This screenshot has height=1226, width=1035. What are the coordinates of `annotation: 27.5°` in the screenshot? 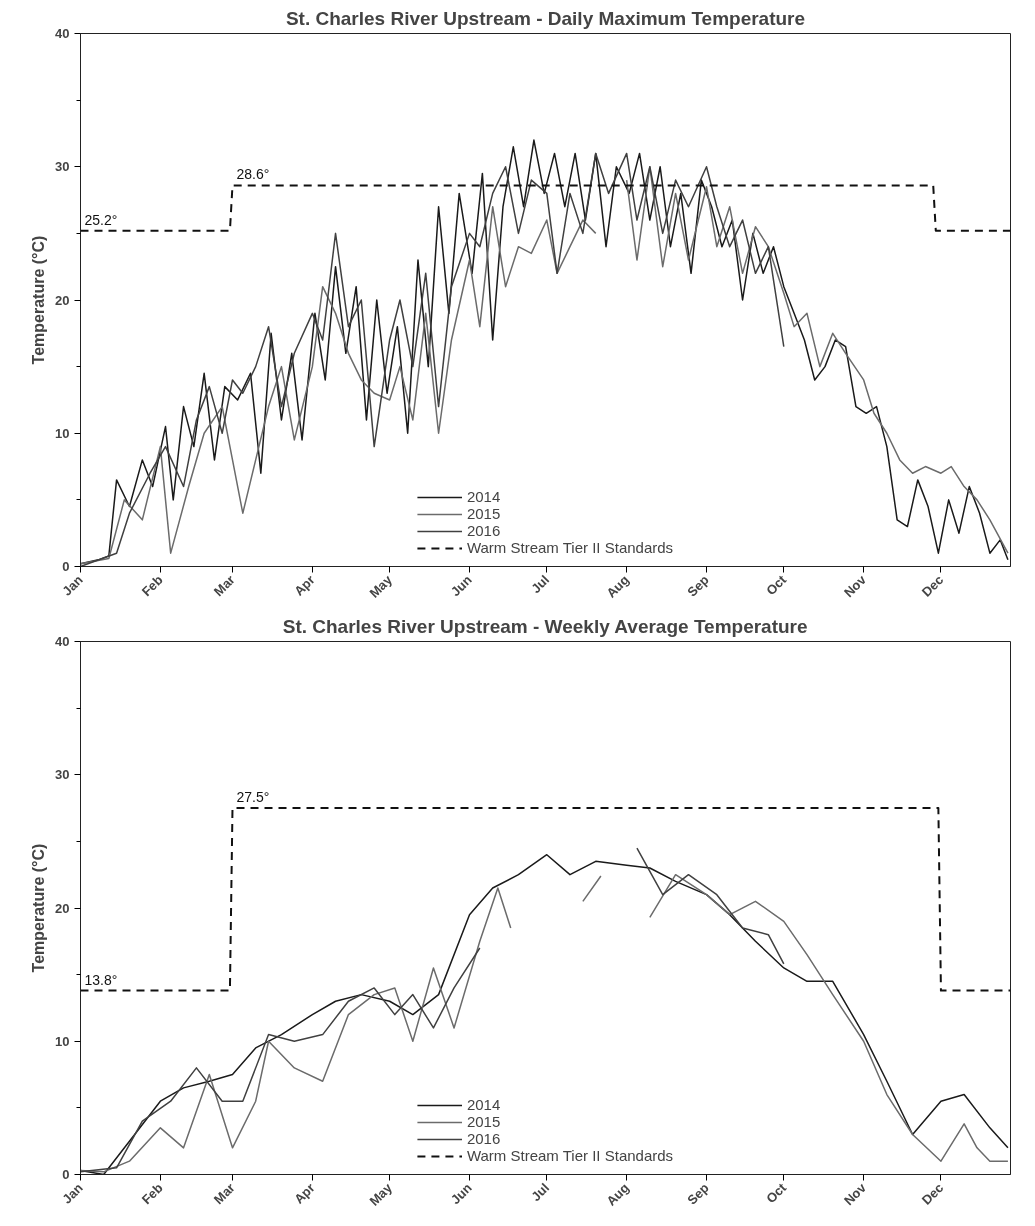 It's located at (253, 797).